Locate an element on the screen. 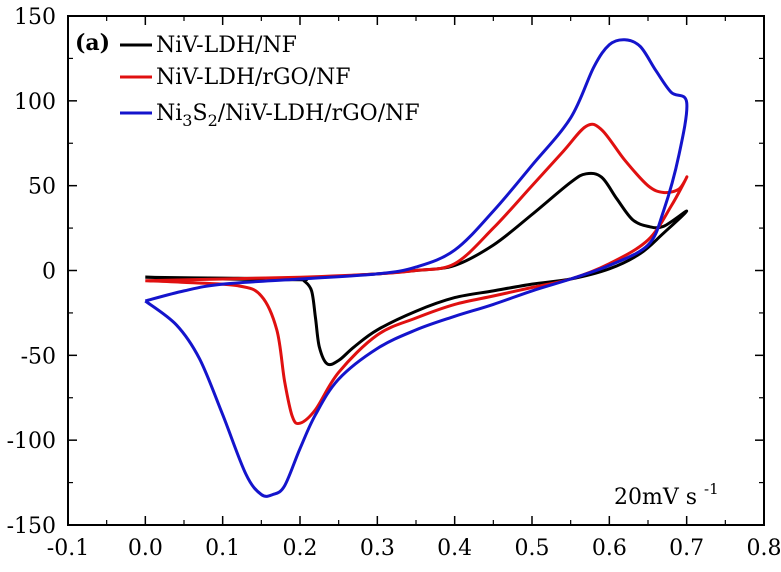 The image size is (781, 572). legend-label: NiV-LDH/rGO/NF is located at coordinates (253, 77).